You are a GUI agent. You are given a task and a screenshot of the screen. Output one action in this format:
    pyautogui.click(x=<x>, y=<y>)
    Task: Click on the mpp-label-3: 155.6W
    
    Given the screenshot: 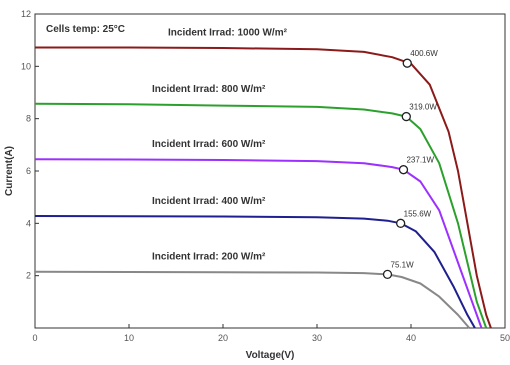 What is the action you would take?
    pyautogui.click(x=418, y=213)
    